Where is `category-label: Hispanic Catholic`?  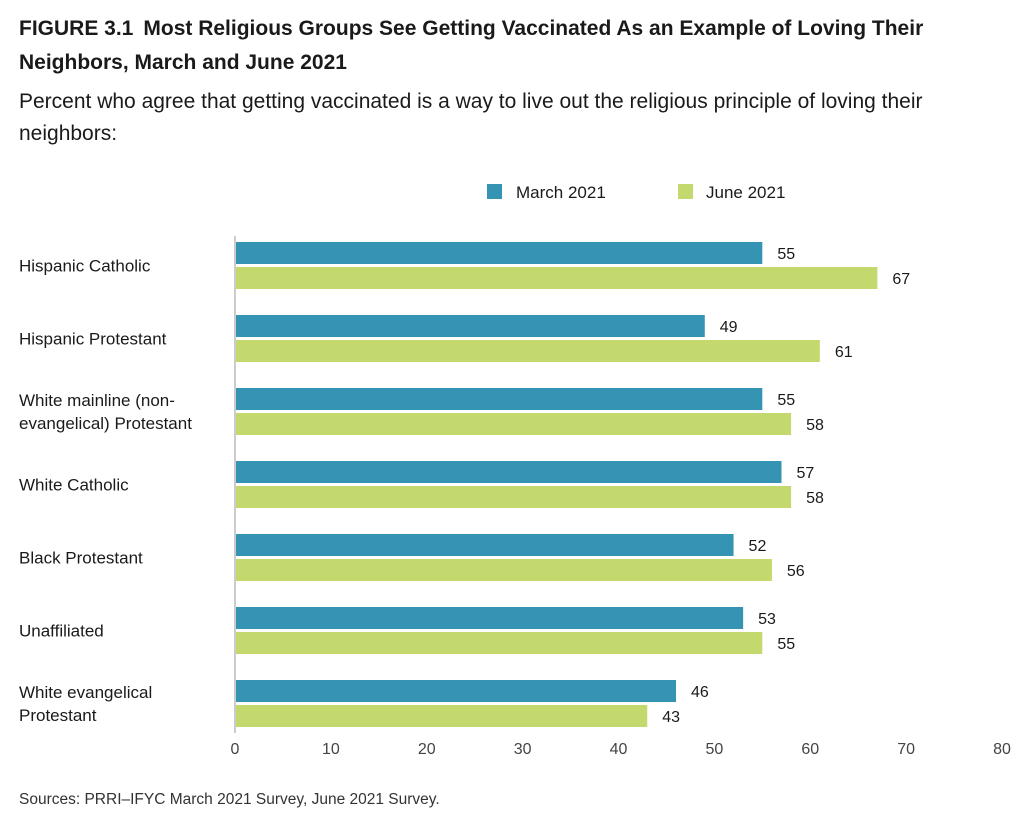 category-label: Hispanic Catholic is located at coordinates (85, 266).